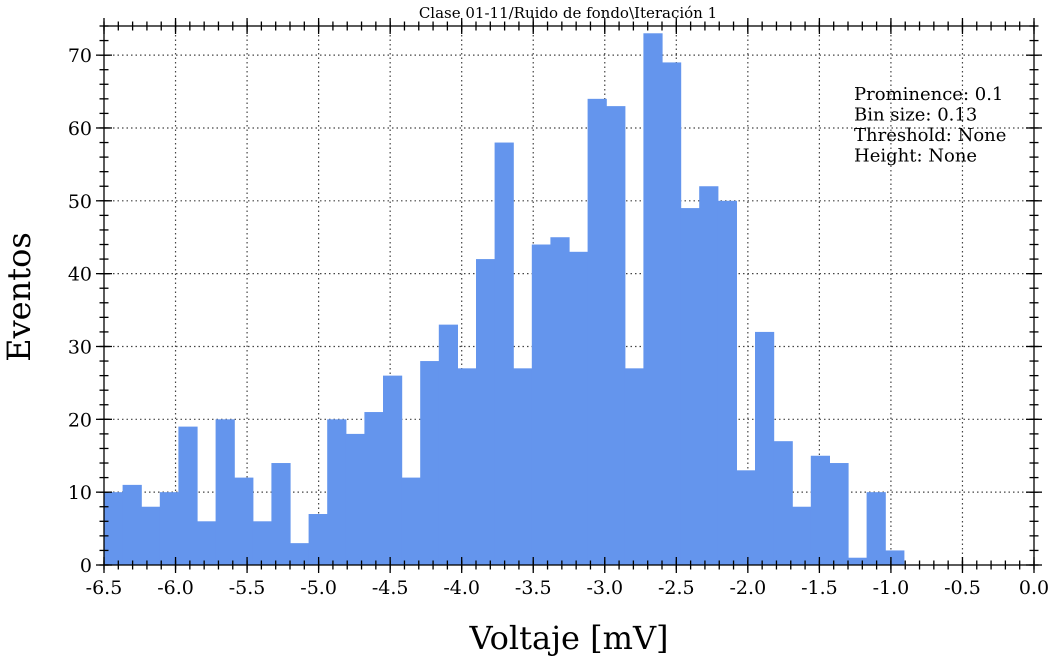 The height and width of the screenshot is (661, 1055). What do you see at coordinates (80, 420) in the screenshot?
I see `y-tick-label: 20` at bounding box center [80, 420].